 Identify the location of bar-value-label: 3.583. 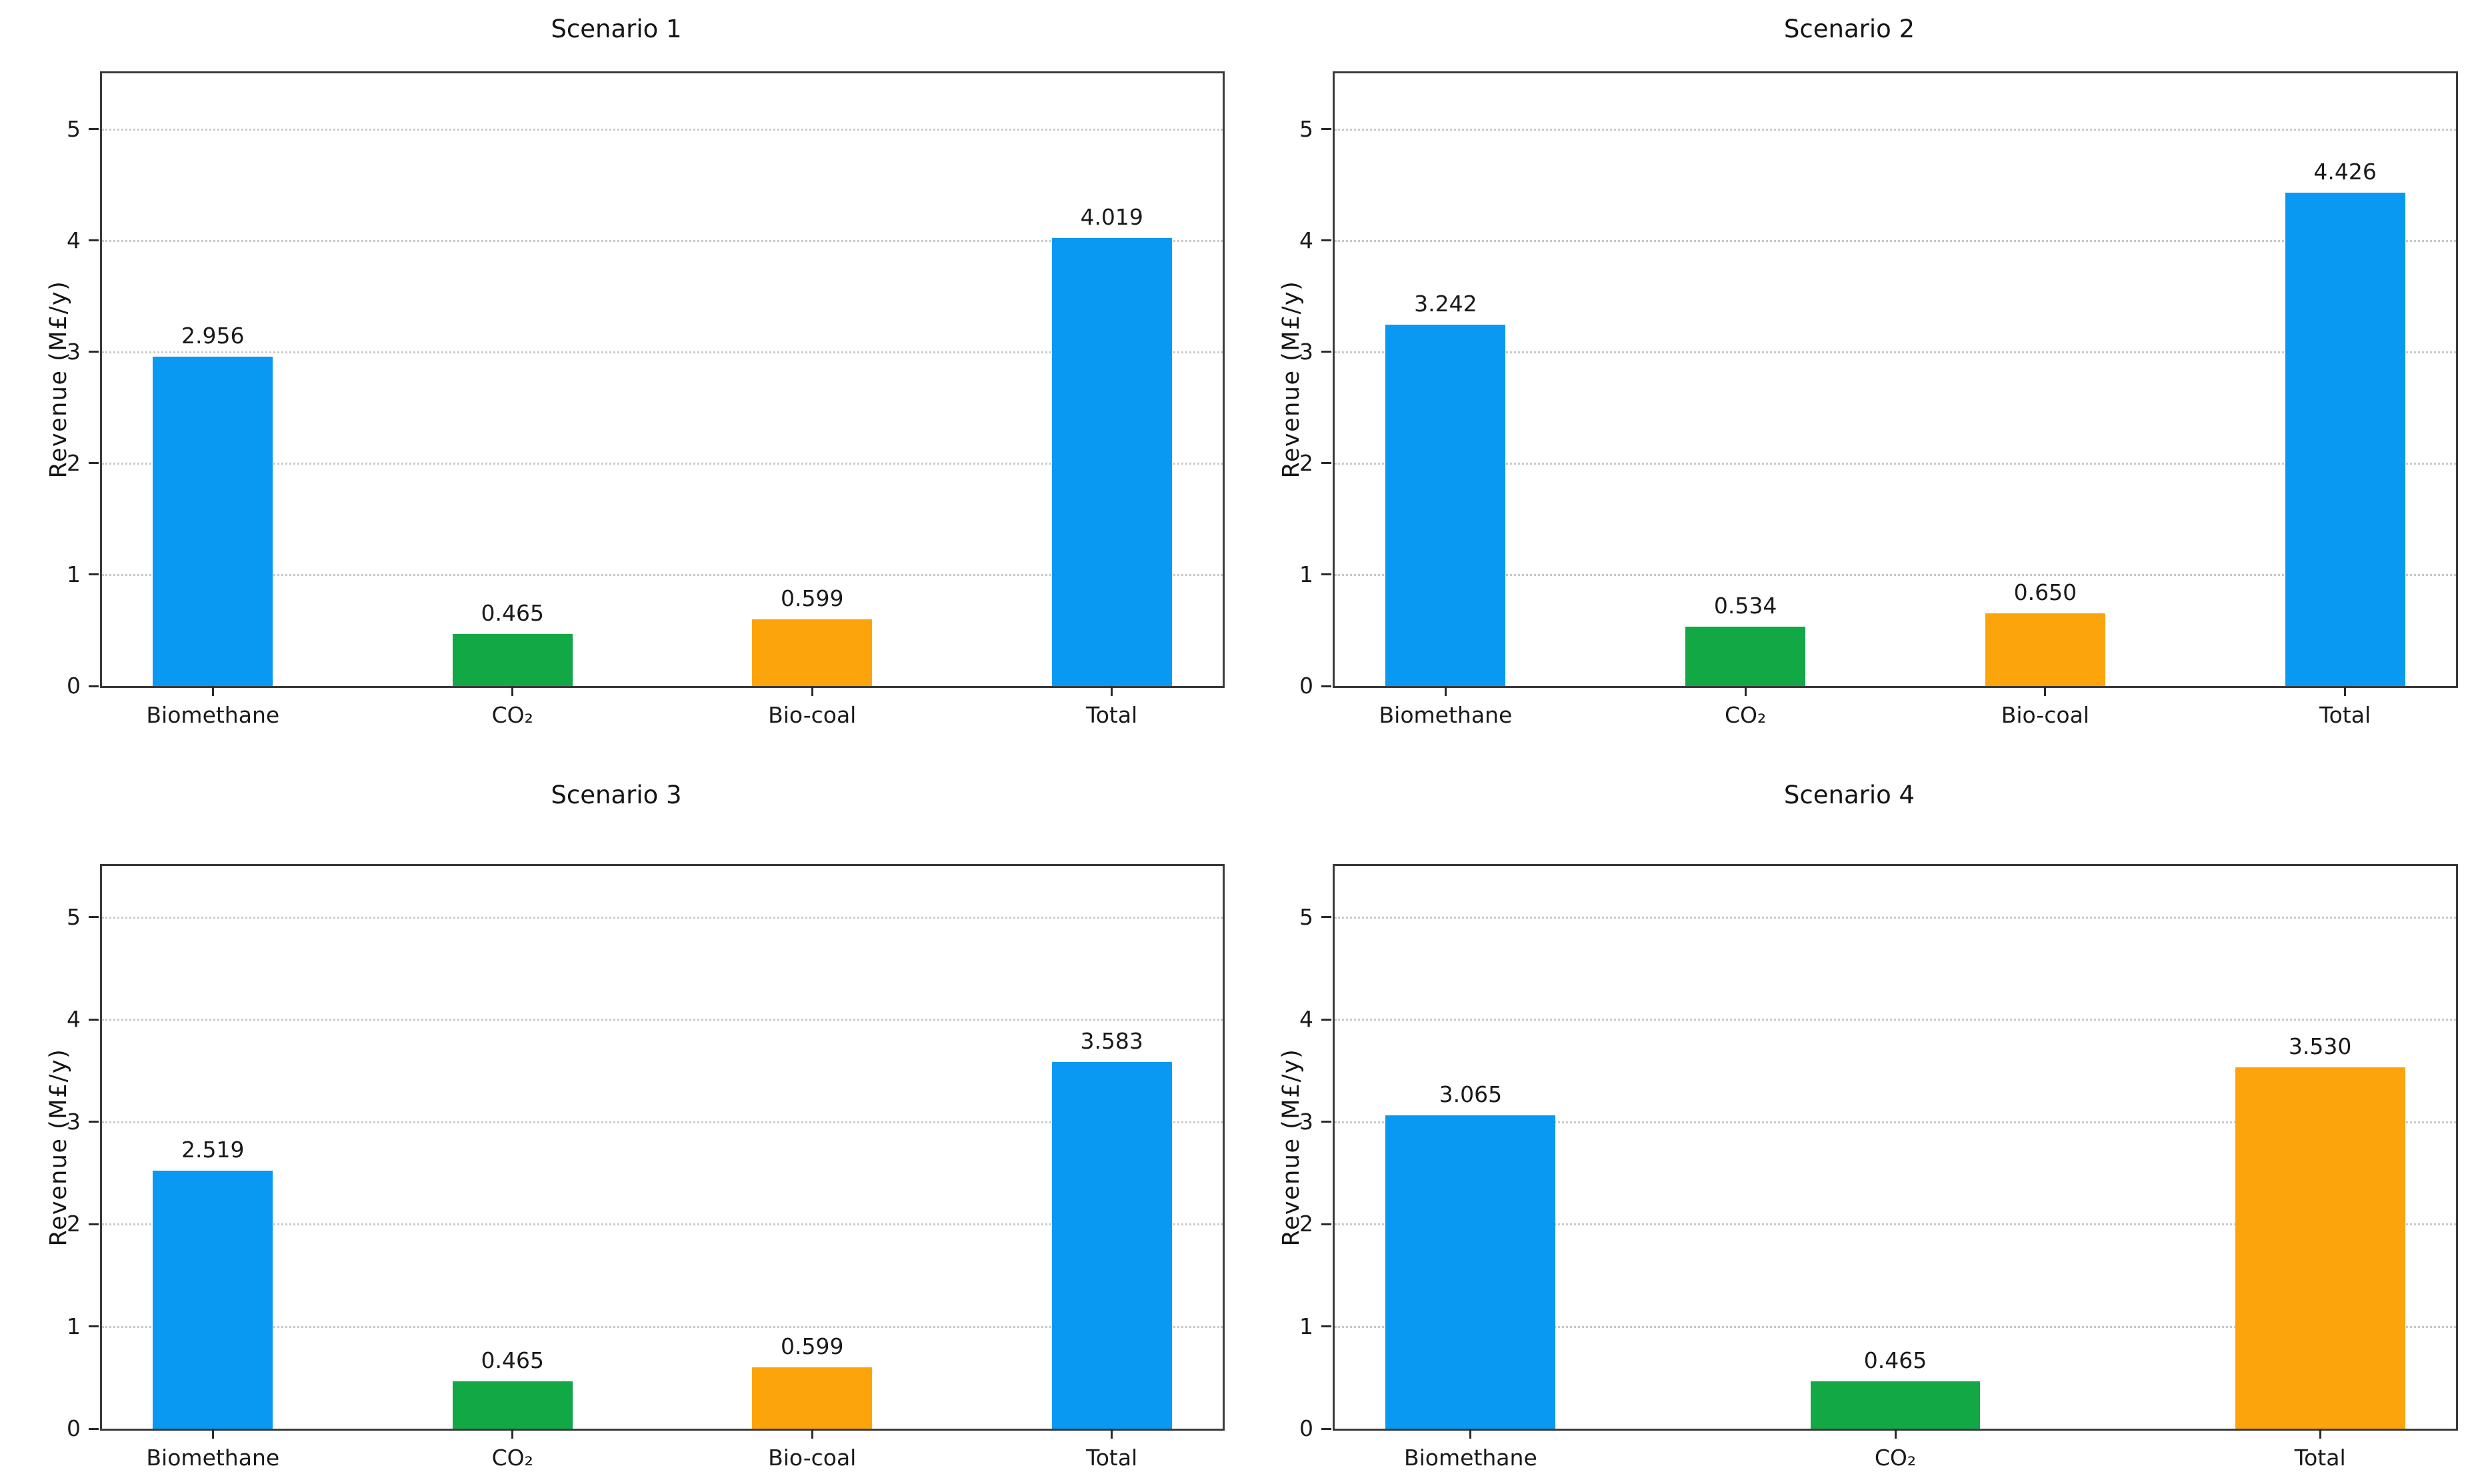
(1111, 1041).